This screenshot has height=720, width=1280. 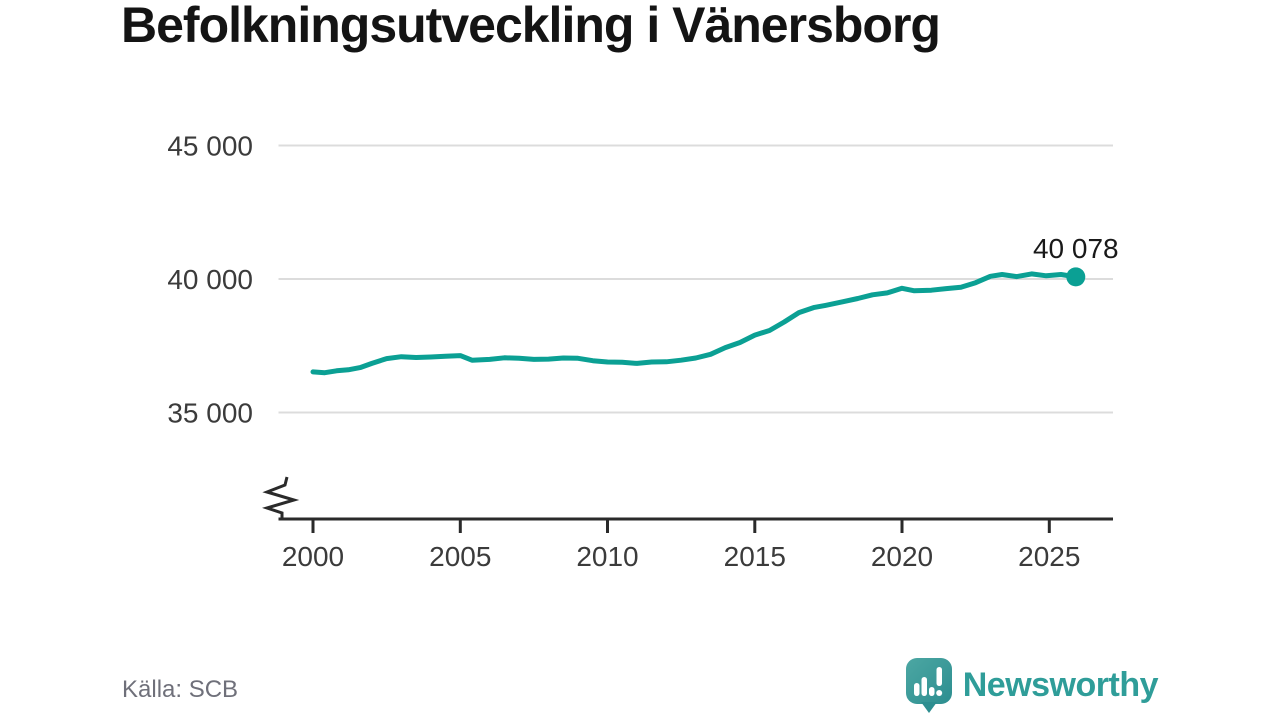 What do you see at coordinates (928, 681) in the screenshot?
I see `speech-bubble-shape` at bounding box center [928, 681].